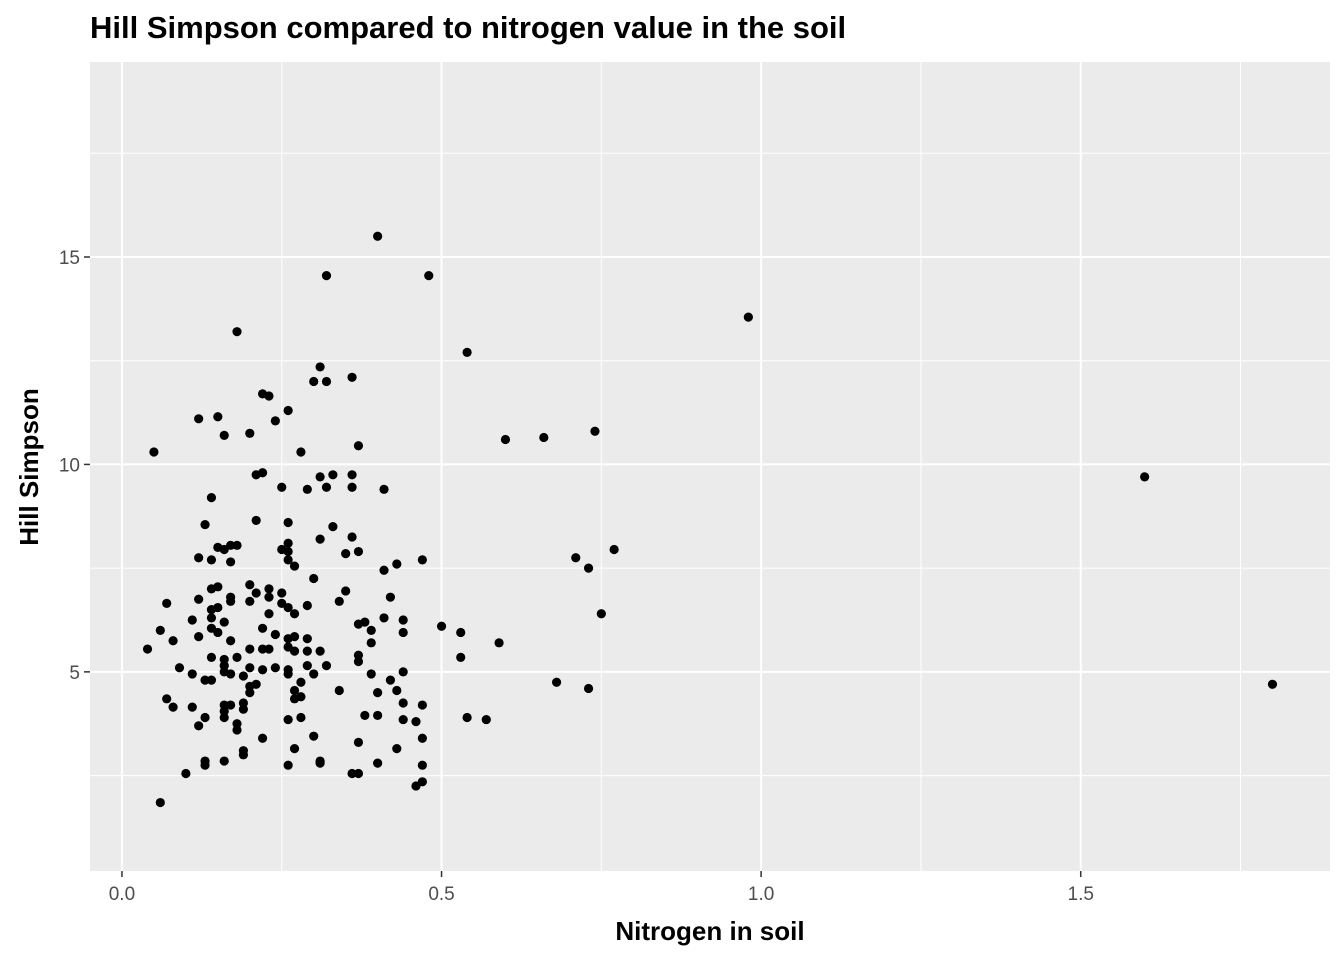 The height and width of the screenshot is (960, 1344). Describe the element at coordinates (441, 894) in the screenshot. I see `x-tick-label: 0.5` at that location.